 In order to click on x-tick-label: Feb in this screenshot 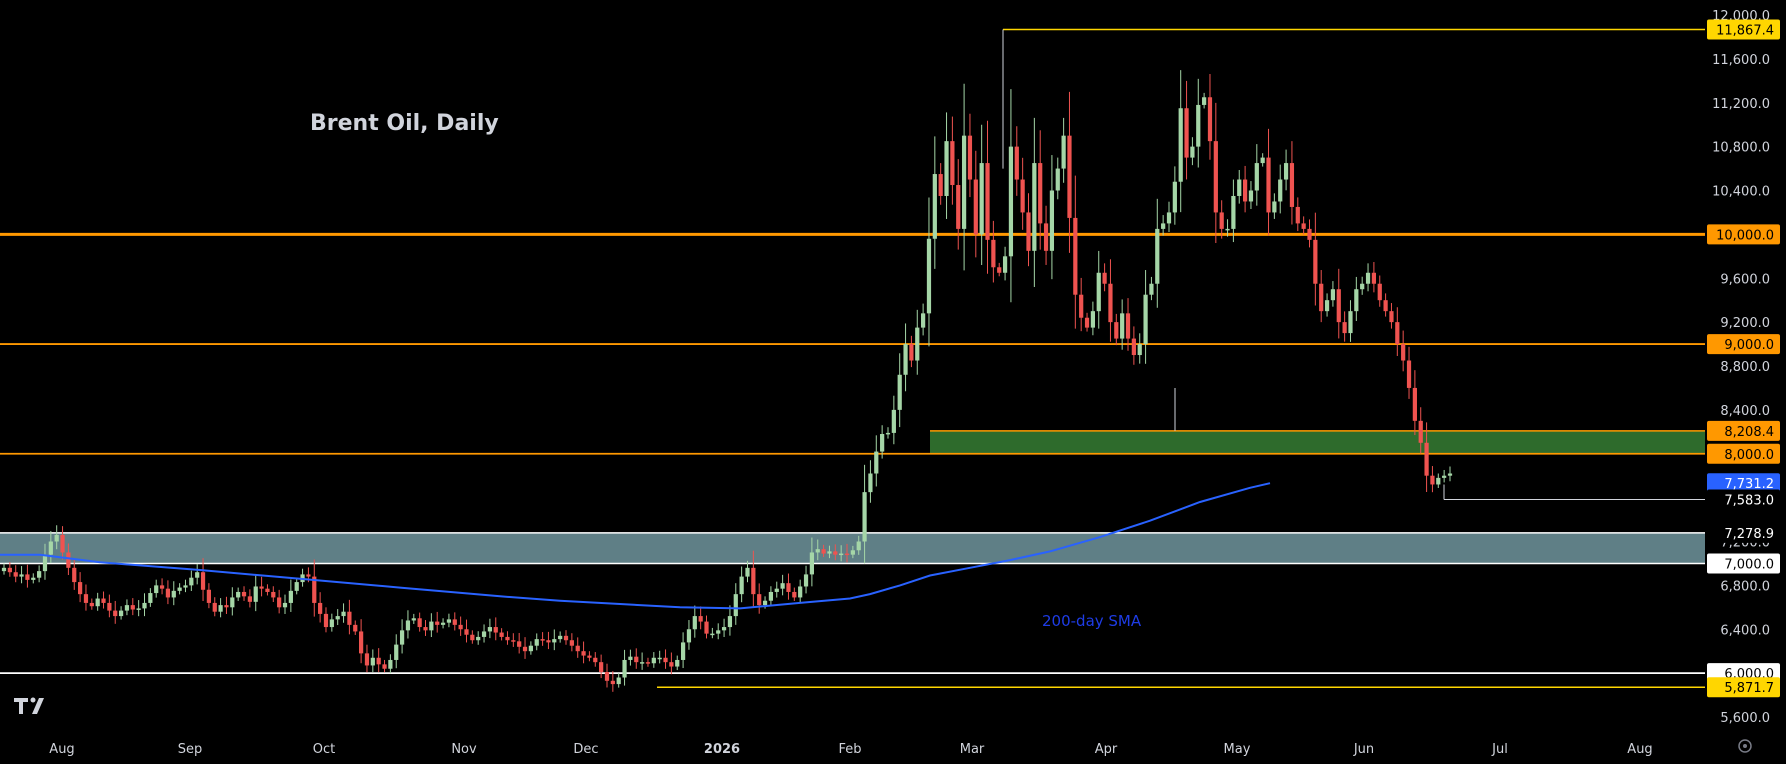, I will do `click(849, 749)`.